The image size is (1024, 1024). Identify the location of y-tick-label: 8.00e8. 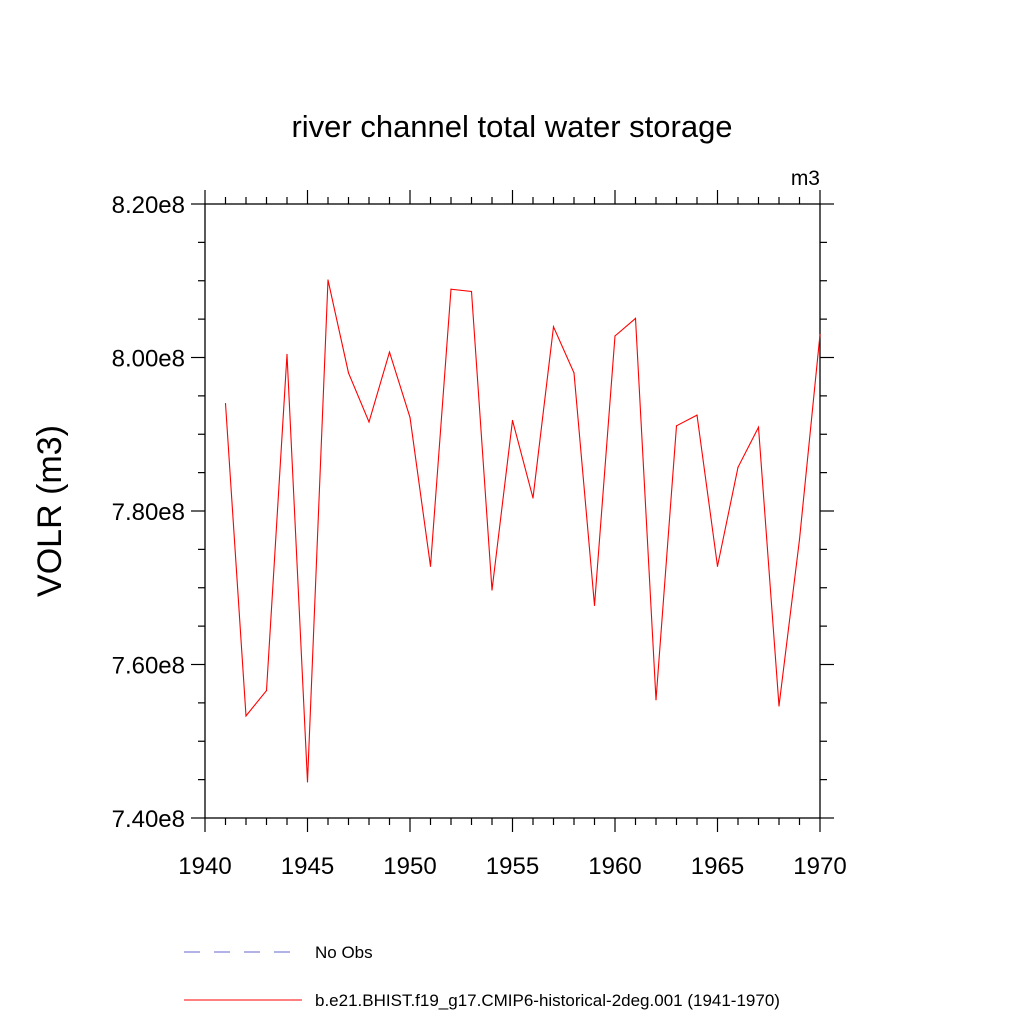
(148, 359).